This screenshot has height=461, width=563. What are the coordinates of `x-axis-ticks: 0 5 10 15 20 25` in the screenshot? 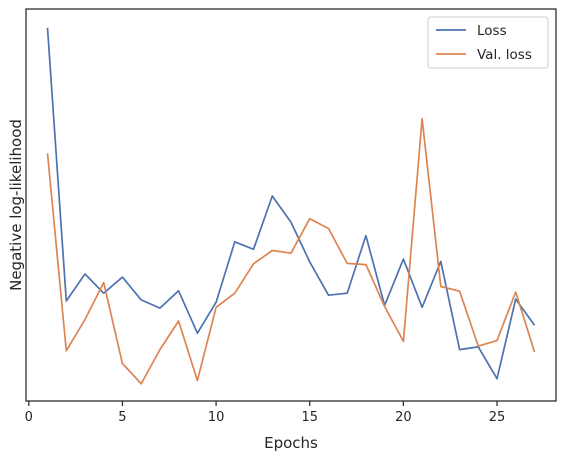 It's located at (265, 413).